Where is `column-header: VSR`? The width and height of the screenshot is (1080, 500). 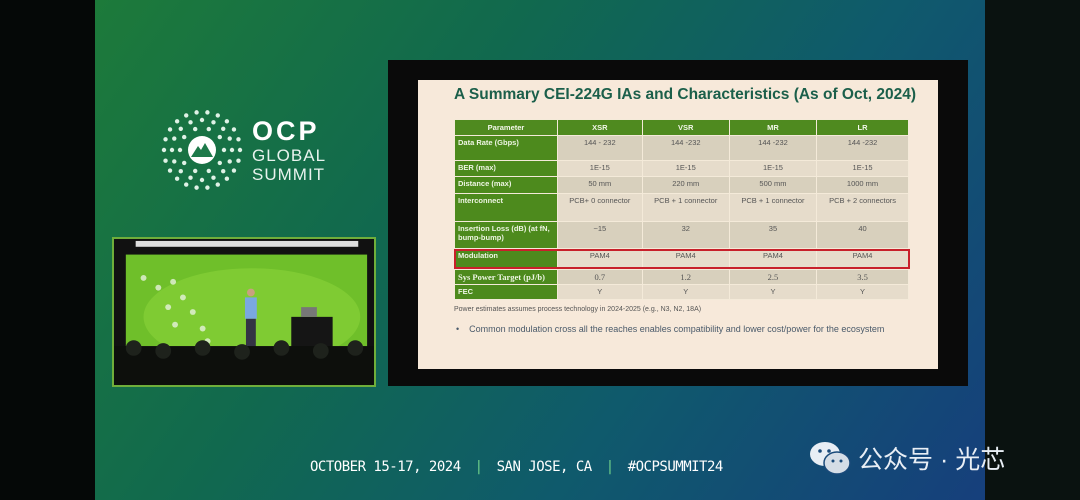
column-header: VSR is located at coordinates (685, 127).